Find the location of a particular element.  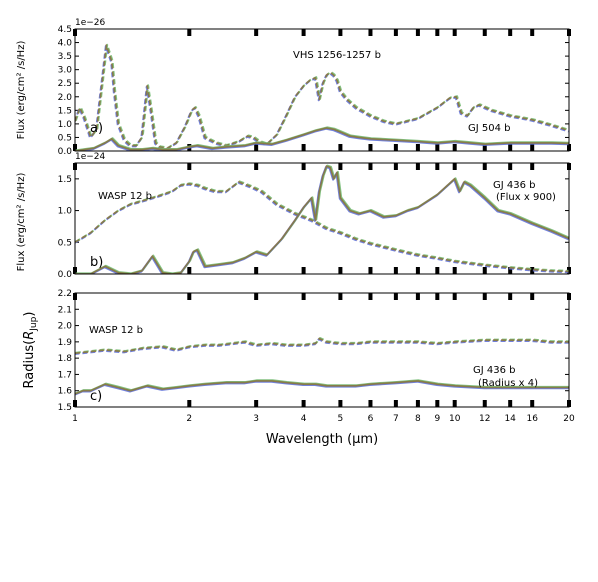

panel-c-data is located at coordinates (322, 366).